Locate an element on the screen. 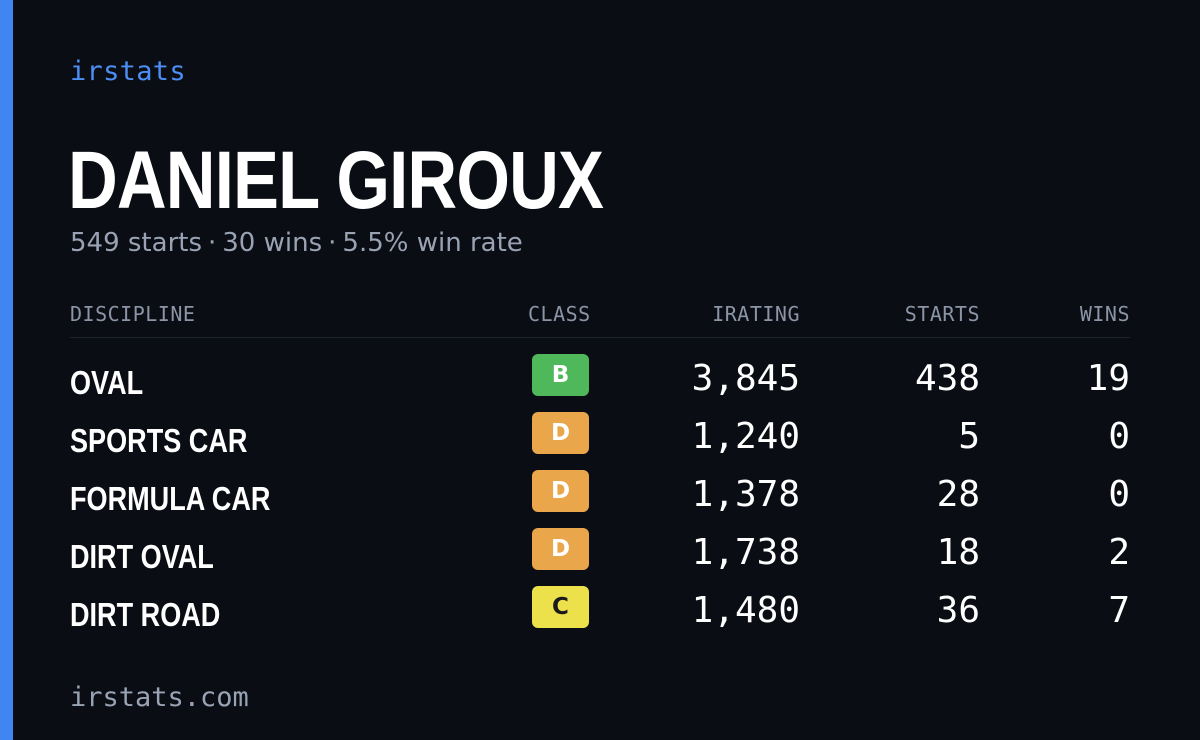 The width and height of the screenshot is (1200, 740). row-wins: 19 is located at coordinates (1108, 378).